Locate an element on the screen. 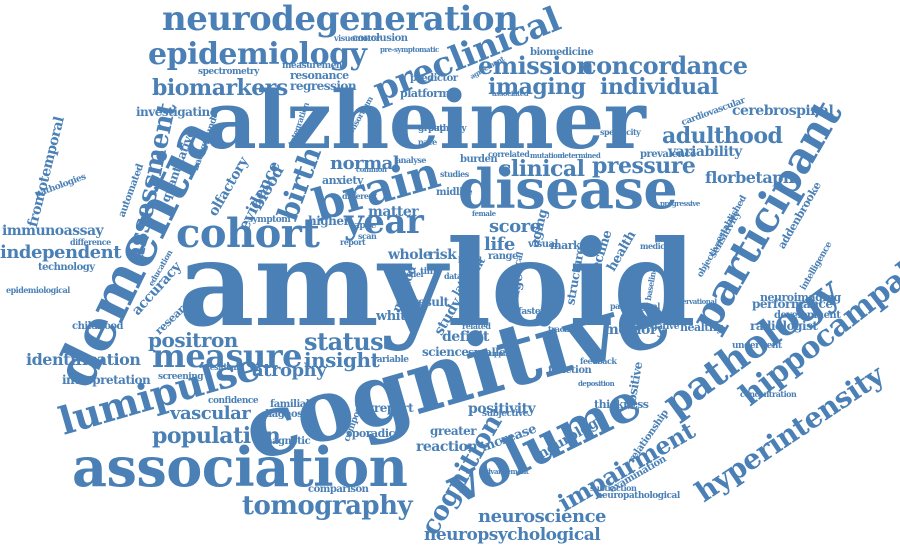 Image resolution: width=900 pixels, height=548 pixels. word-measurement: measurement is located at coordinates (314, 66).